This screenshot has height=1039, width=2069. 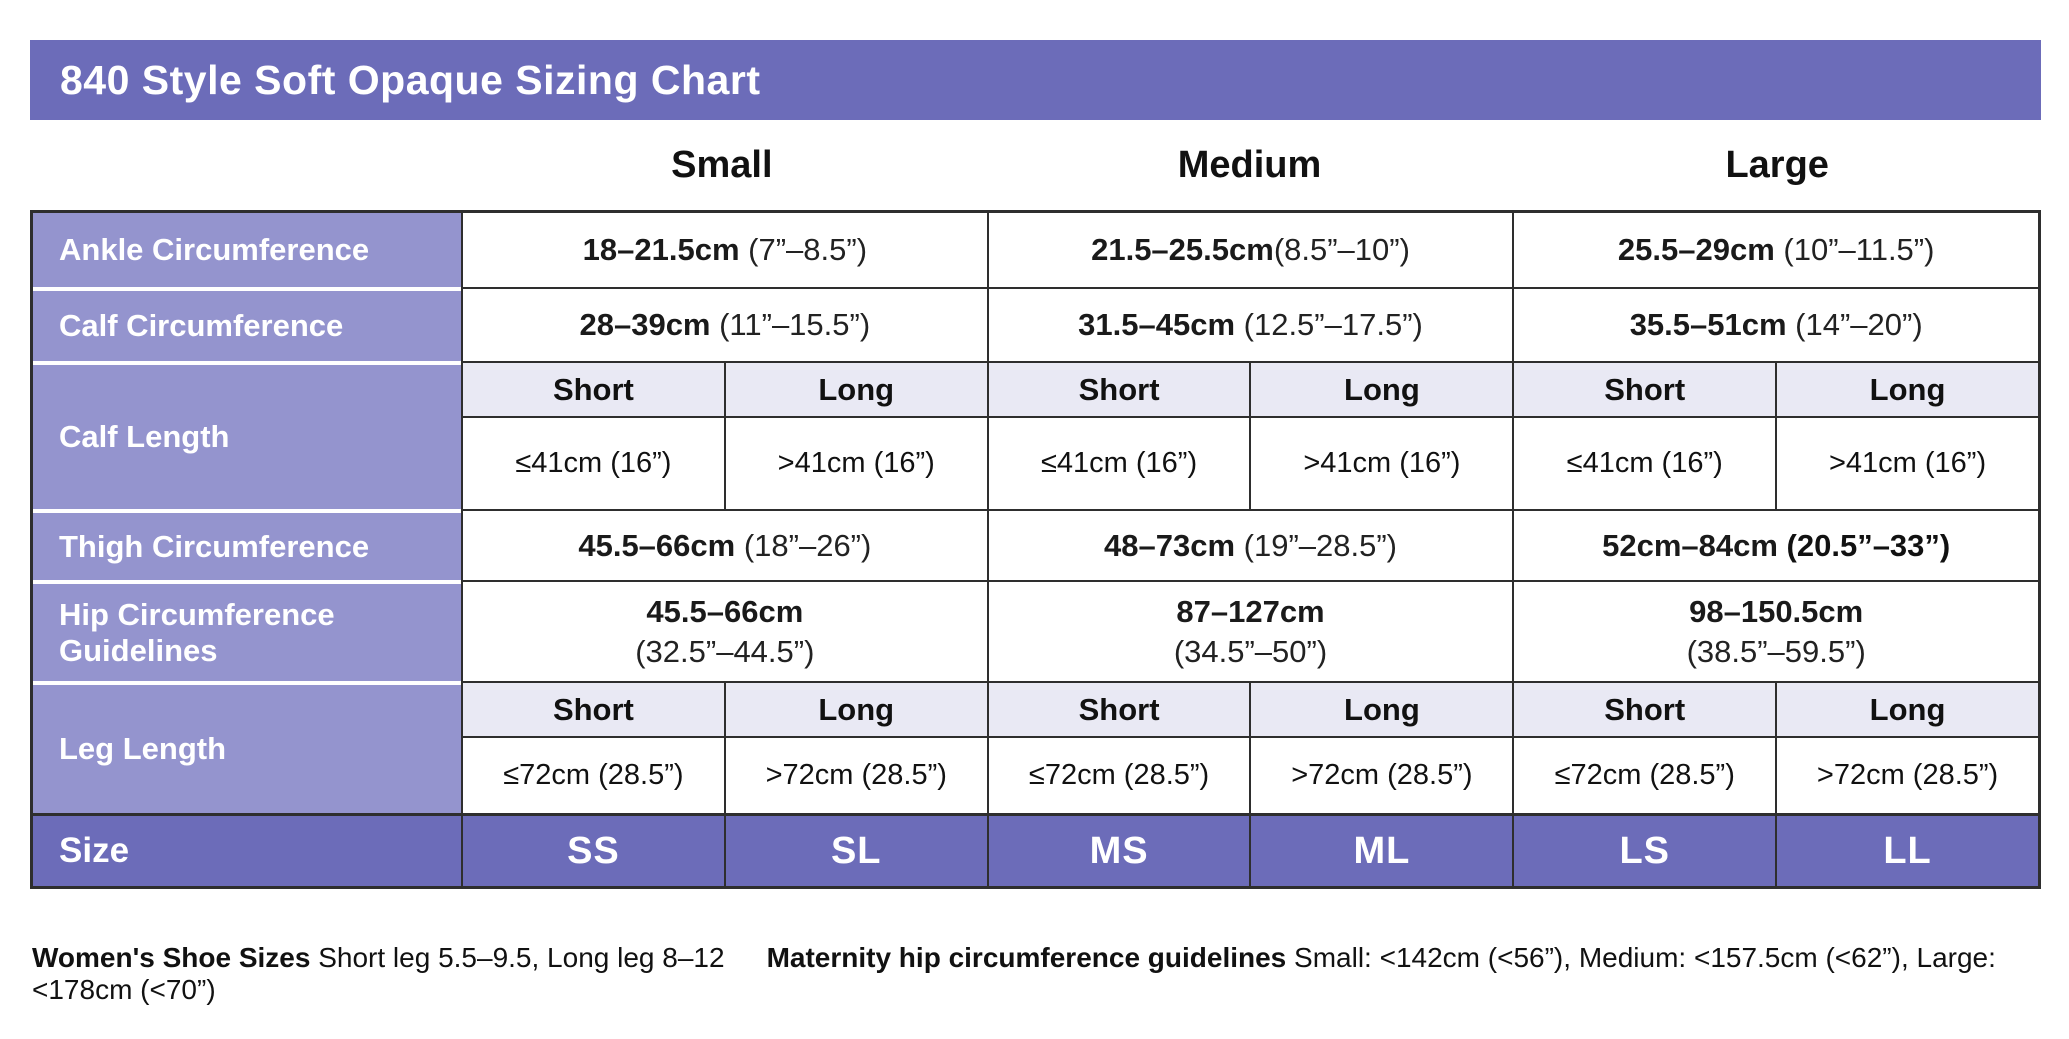 I want to click on value-cm: 48–73cm, so click(x=1170, y=545).